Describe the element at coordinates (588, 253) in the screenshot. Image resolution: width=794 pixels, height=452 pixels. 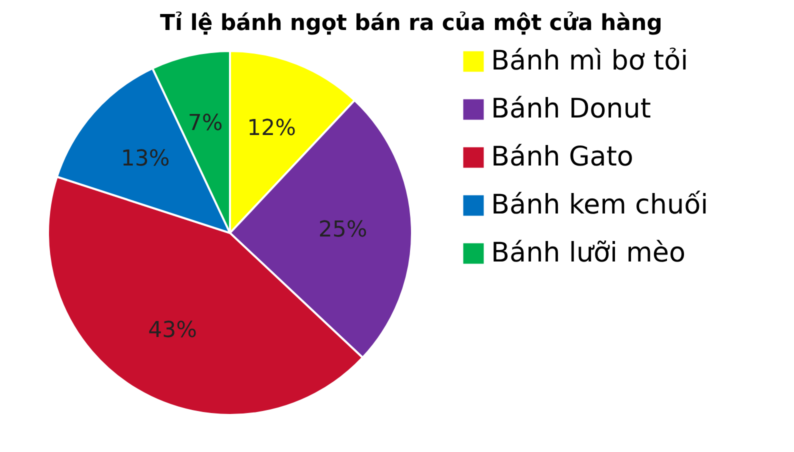
I see `legend-label: Bánh lưỡi mèo` at that location.